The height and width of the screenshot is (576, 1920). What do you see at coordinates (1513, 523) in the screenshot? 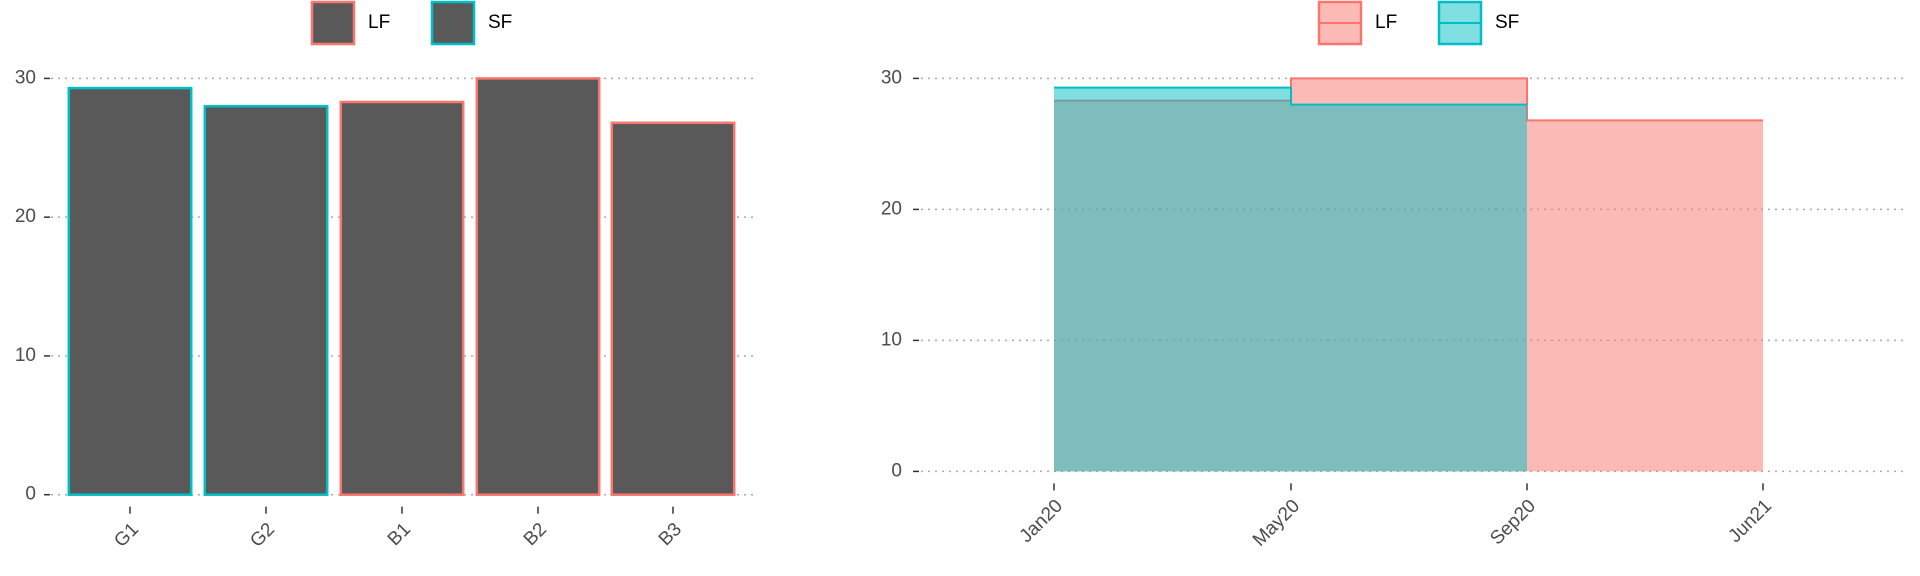
I see `x-tick-label: Sep20` at bounding box center [1513, 523].